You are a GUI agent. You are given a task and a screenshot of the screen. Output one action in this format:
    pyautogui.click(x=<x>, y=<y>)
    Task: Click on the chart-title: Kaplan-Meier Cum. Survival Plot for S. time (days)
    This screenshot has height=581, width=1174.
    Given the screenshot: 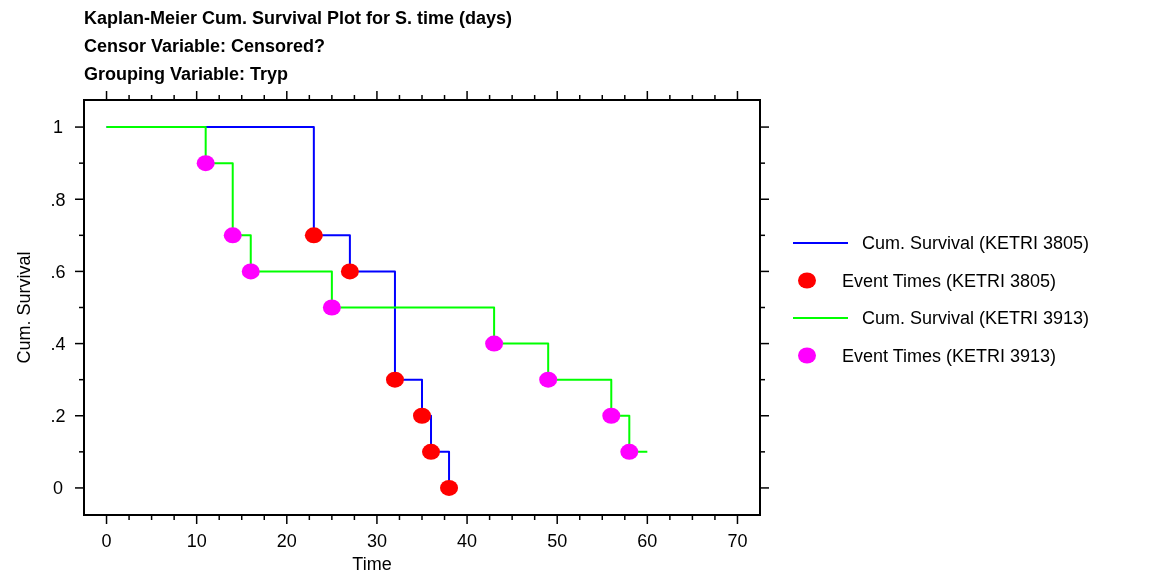 What is the action you would take?
    pyautogui.click(x=298, y=18)
    